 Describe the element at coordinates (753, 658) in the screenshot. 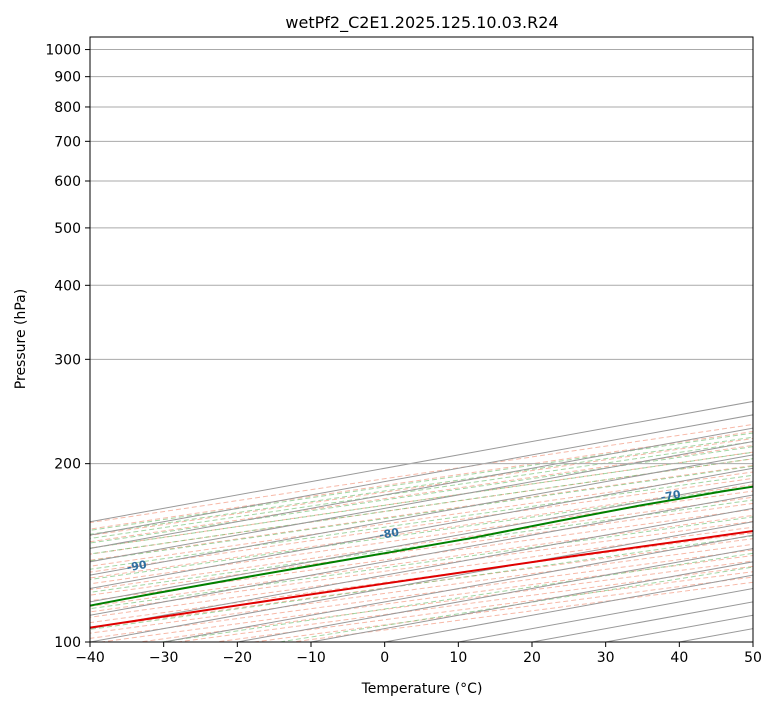

I see `x-tick-label: 50` at that location.